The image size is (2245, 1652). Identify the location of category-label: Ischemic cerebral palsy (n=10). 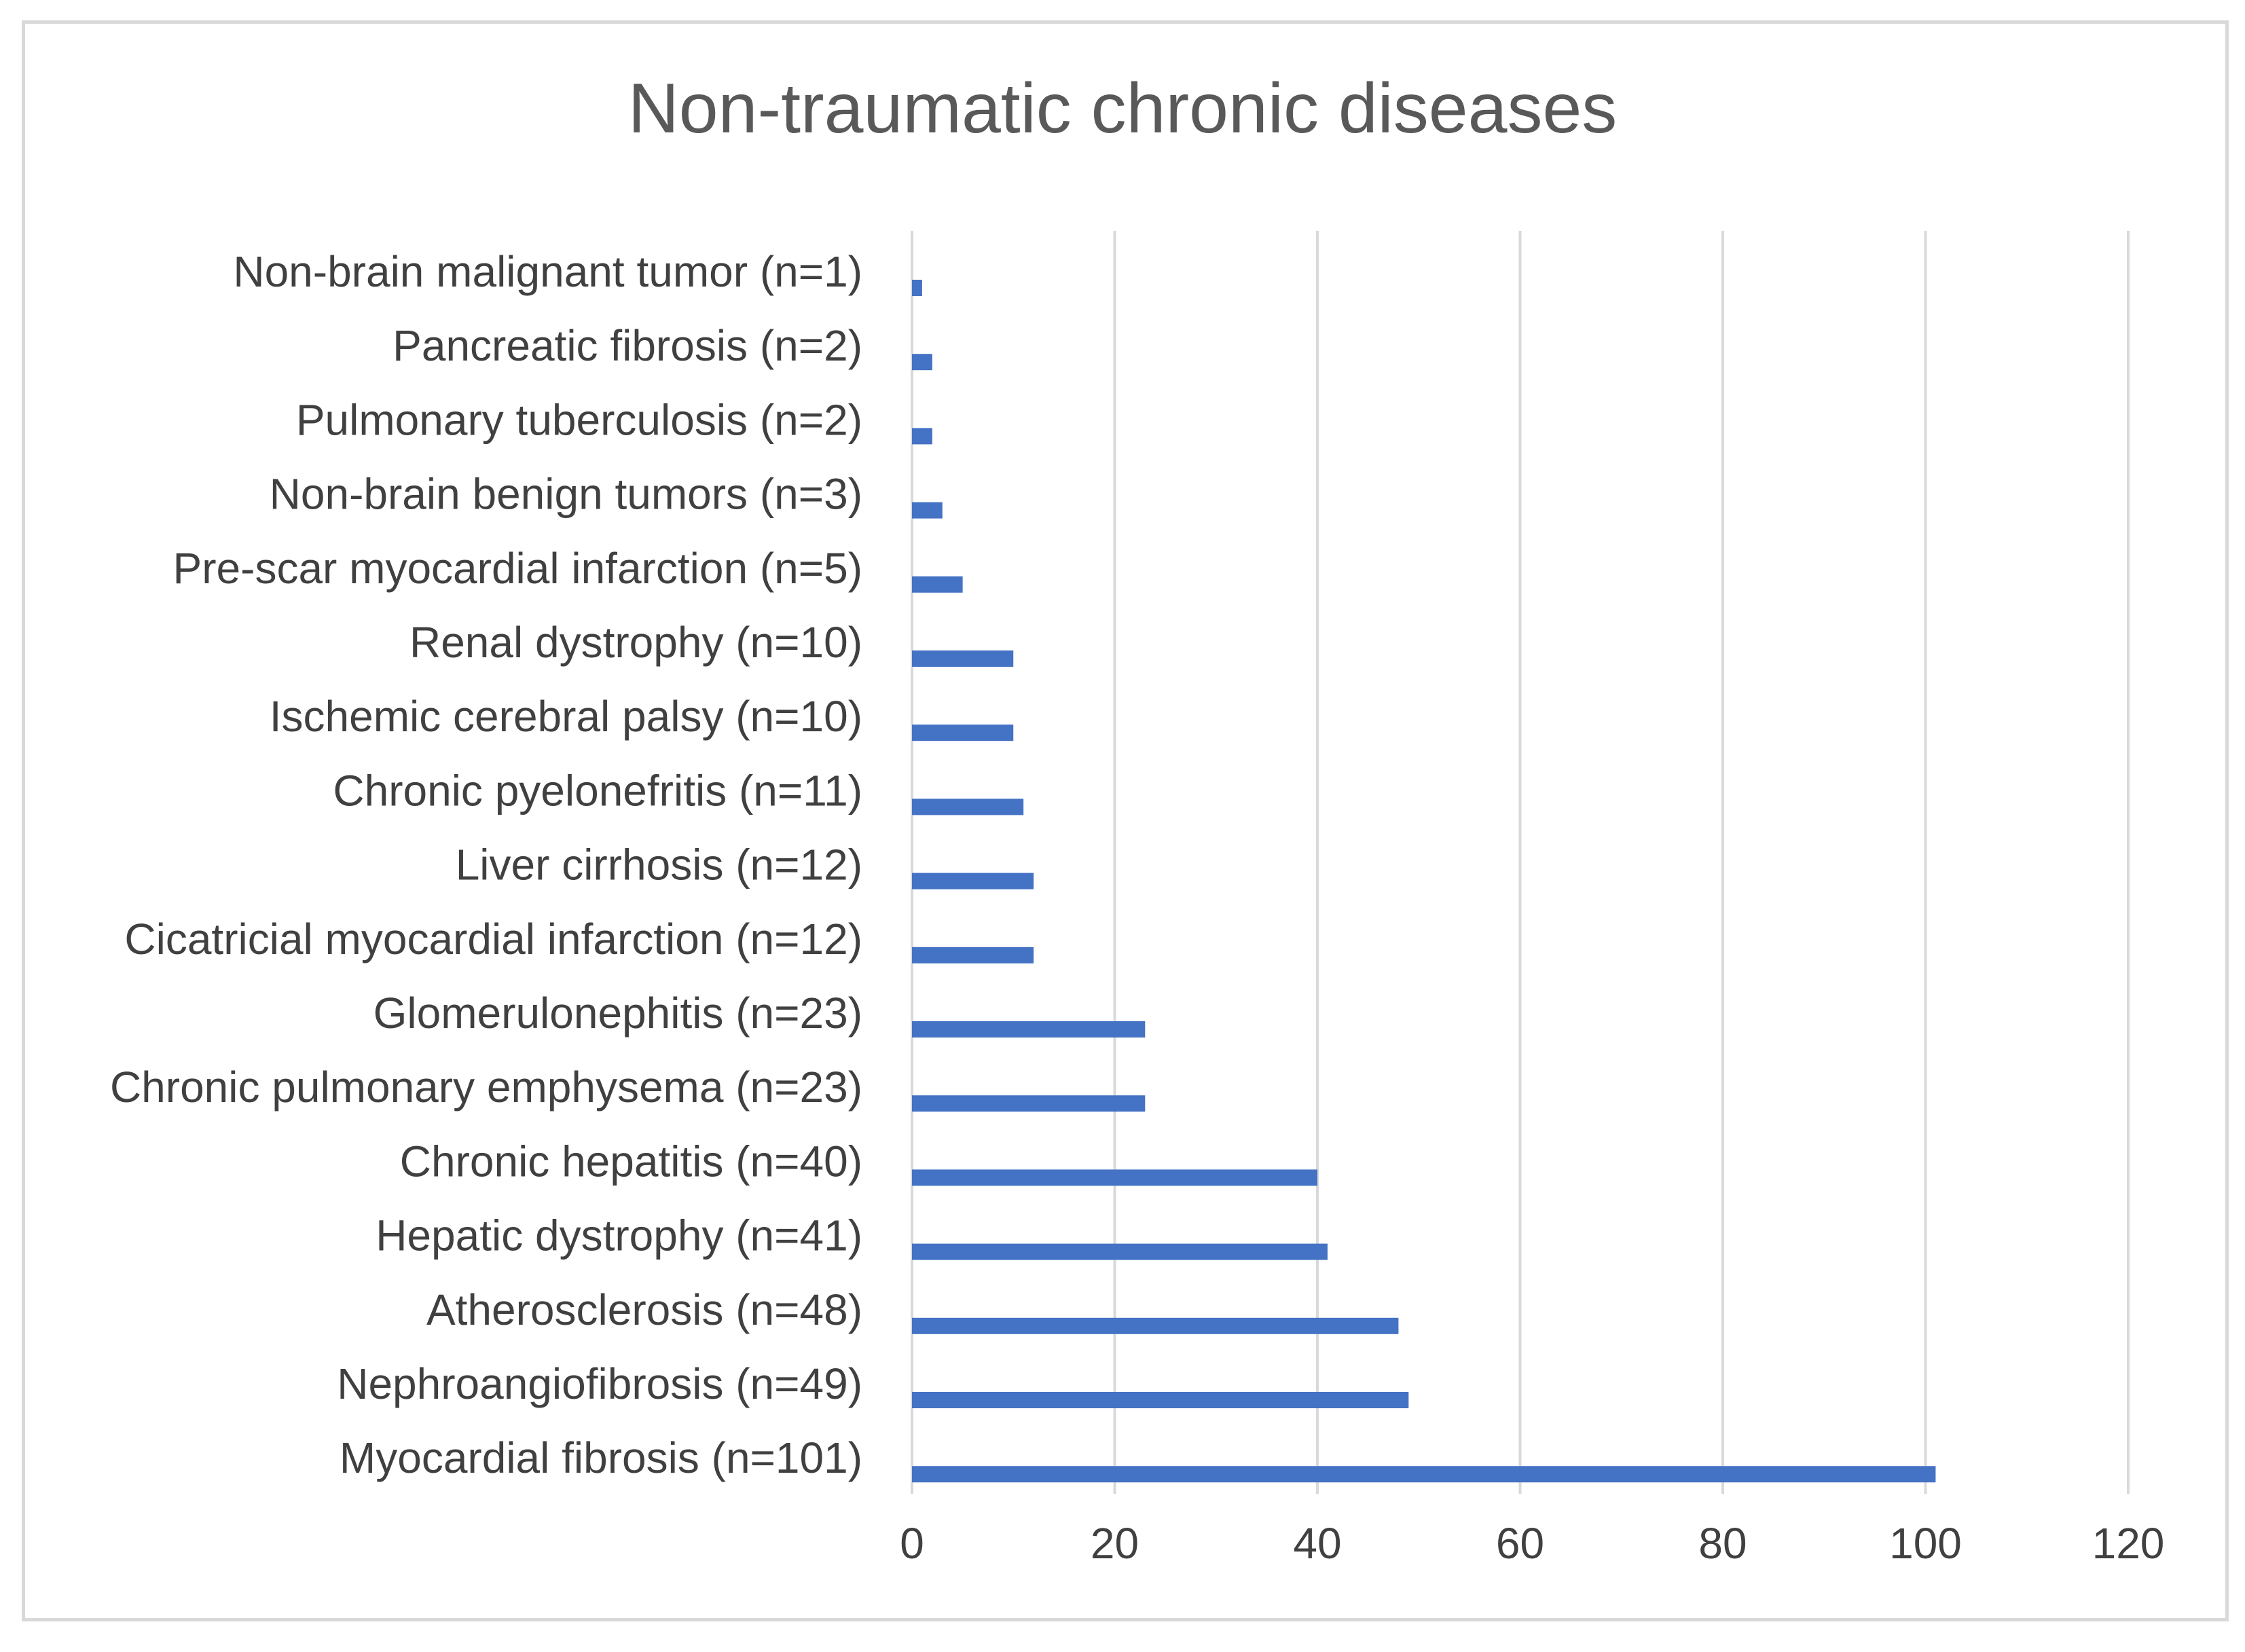
(566, 717).